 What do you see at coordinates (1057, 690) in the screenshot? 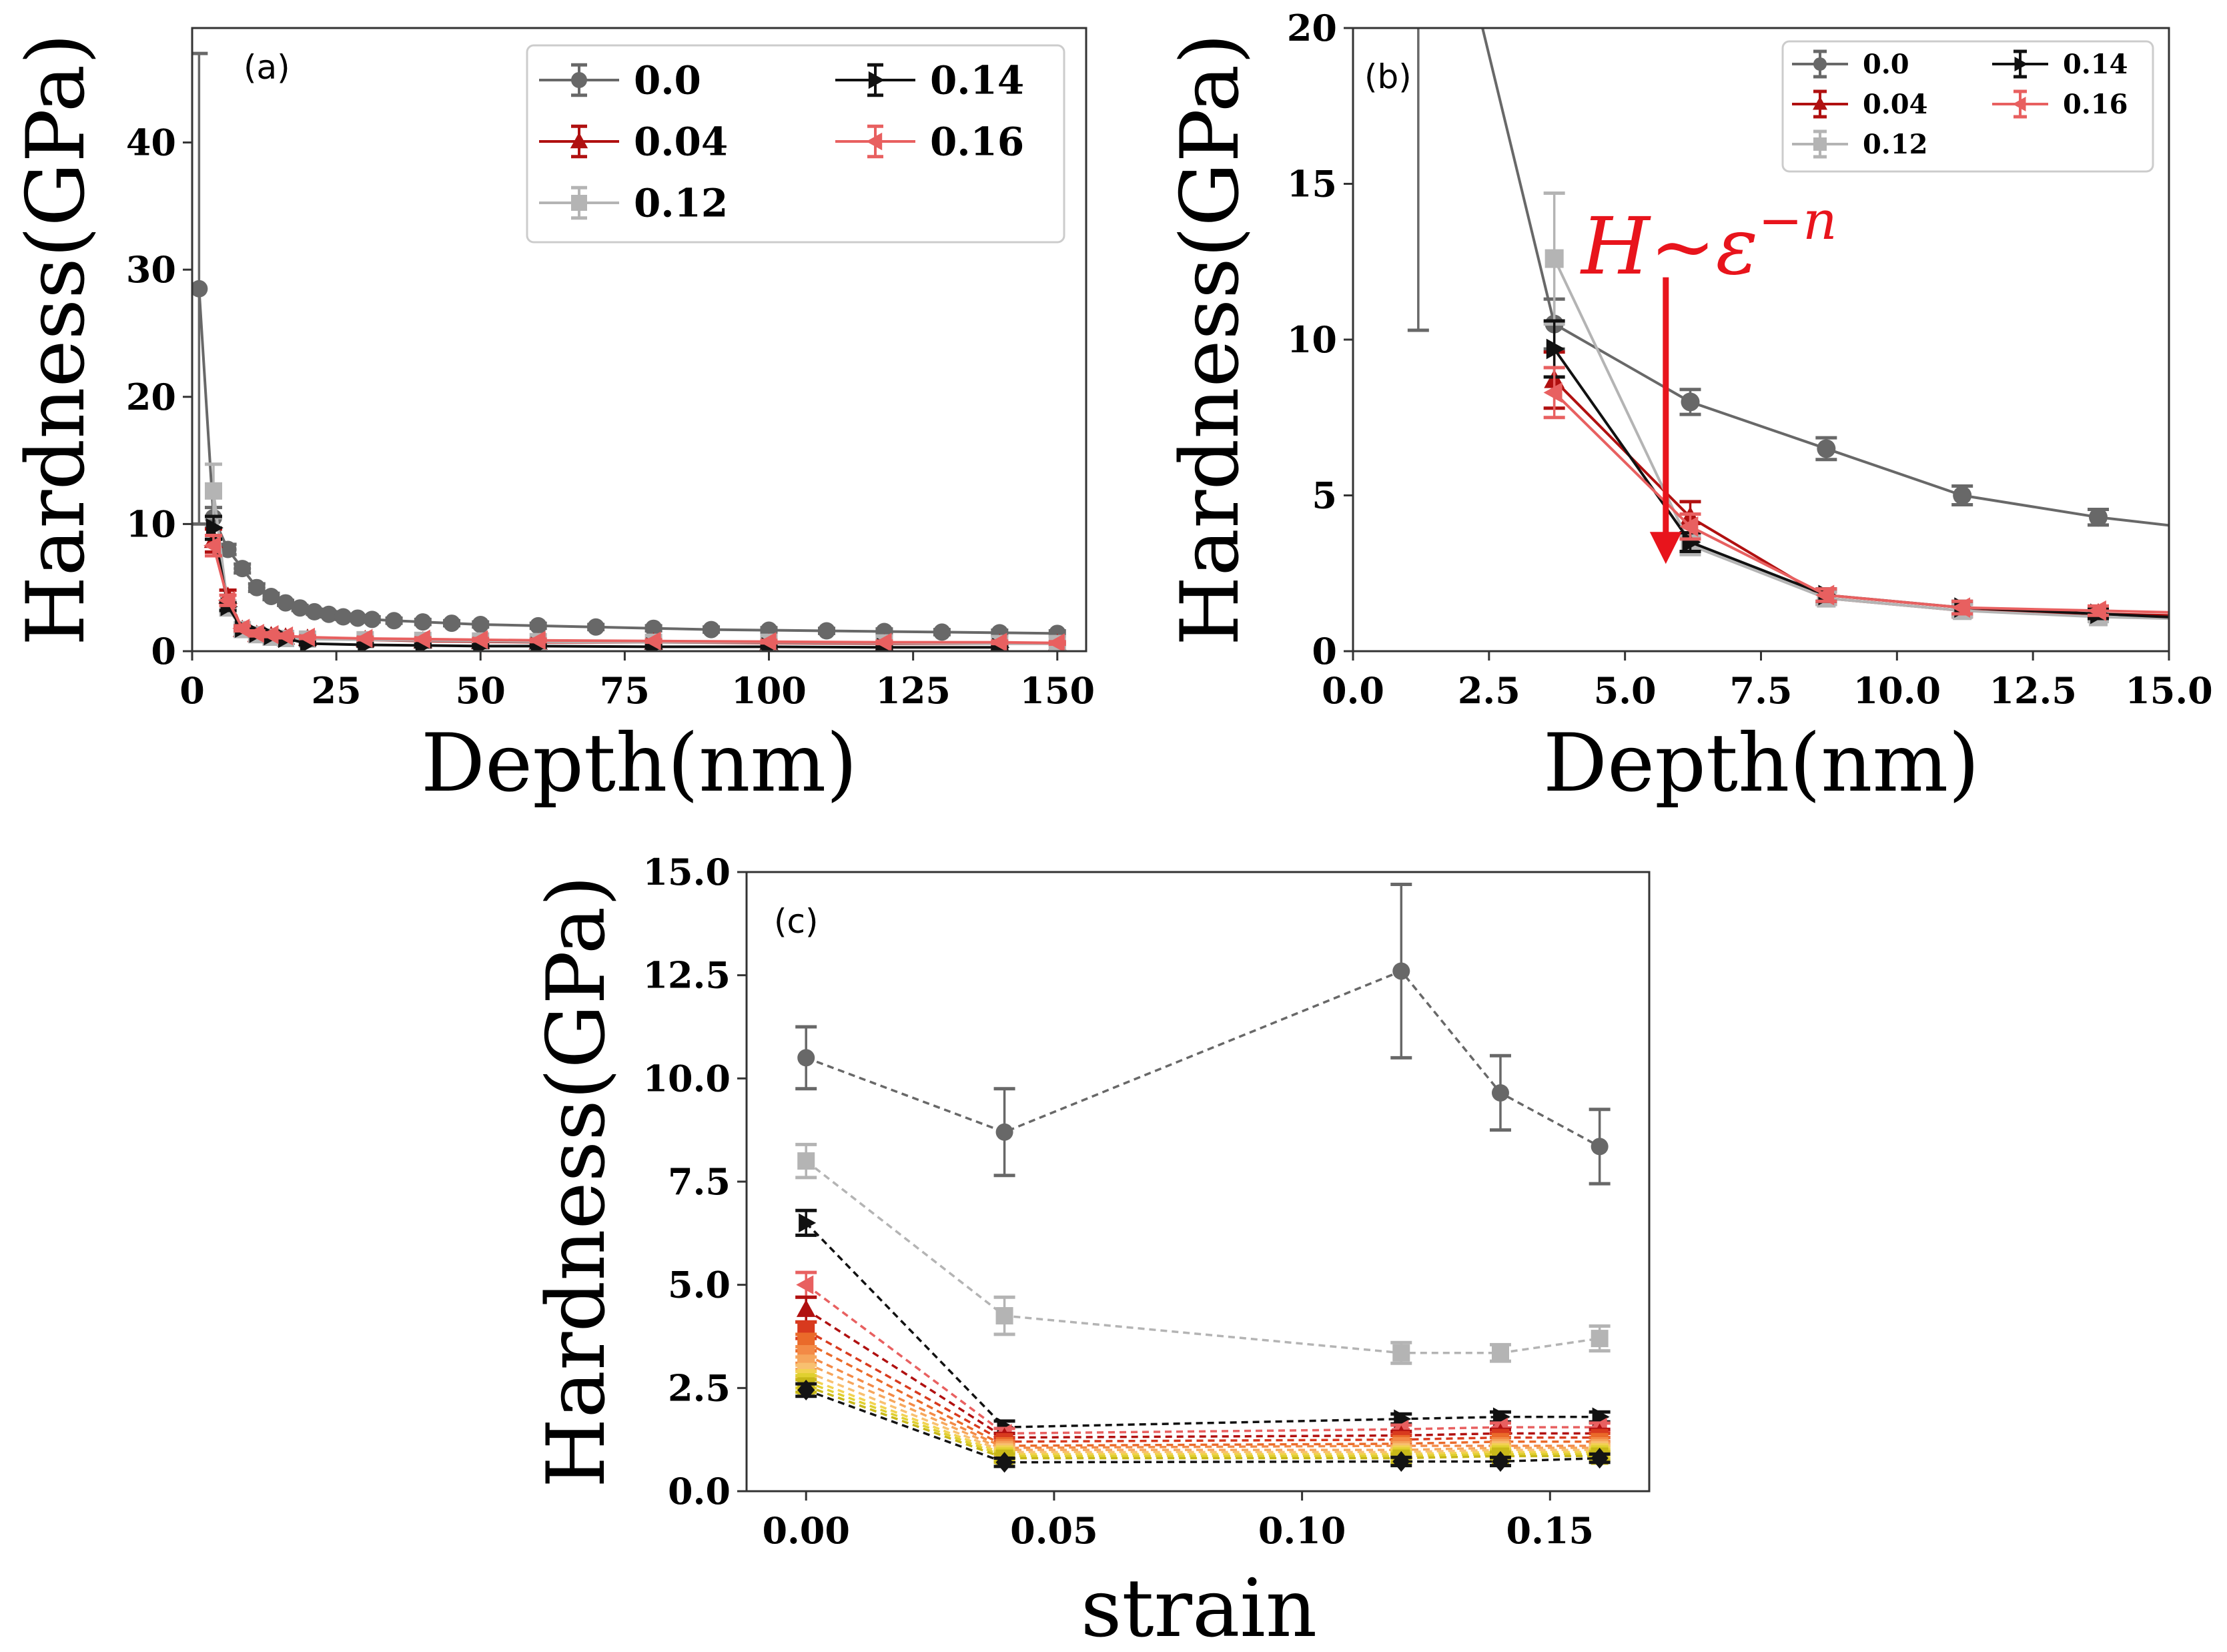
I see `panel-a-xtick-label: 150` at bounding box center [1057, 690].